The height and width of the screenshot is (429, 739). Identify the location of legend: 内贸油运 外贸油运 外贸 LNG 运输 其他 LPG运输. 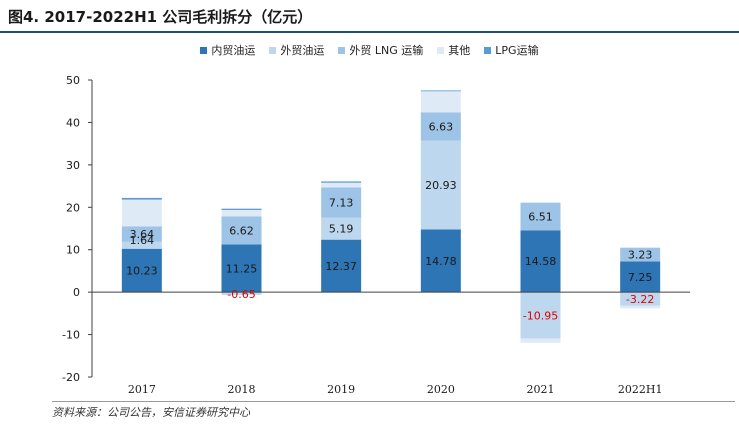
(369, 50).